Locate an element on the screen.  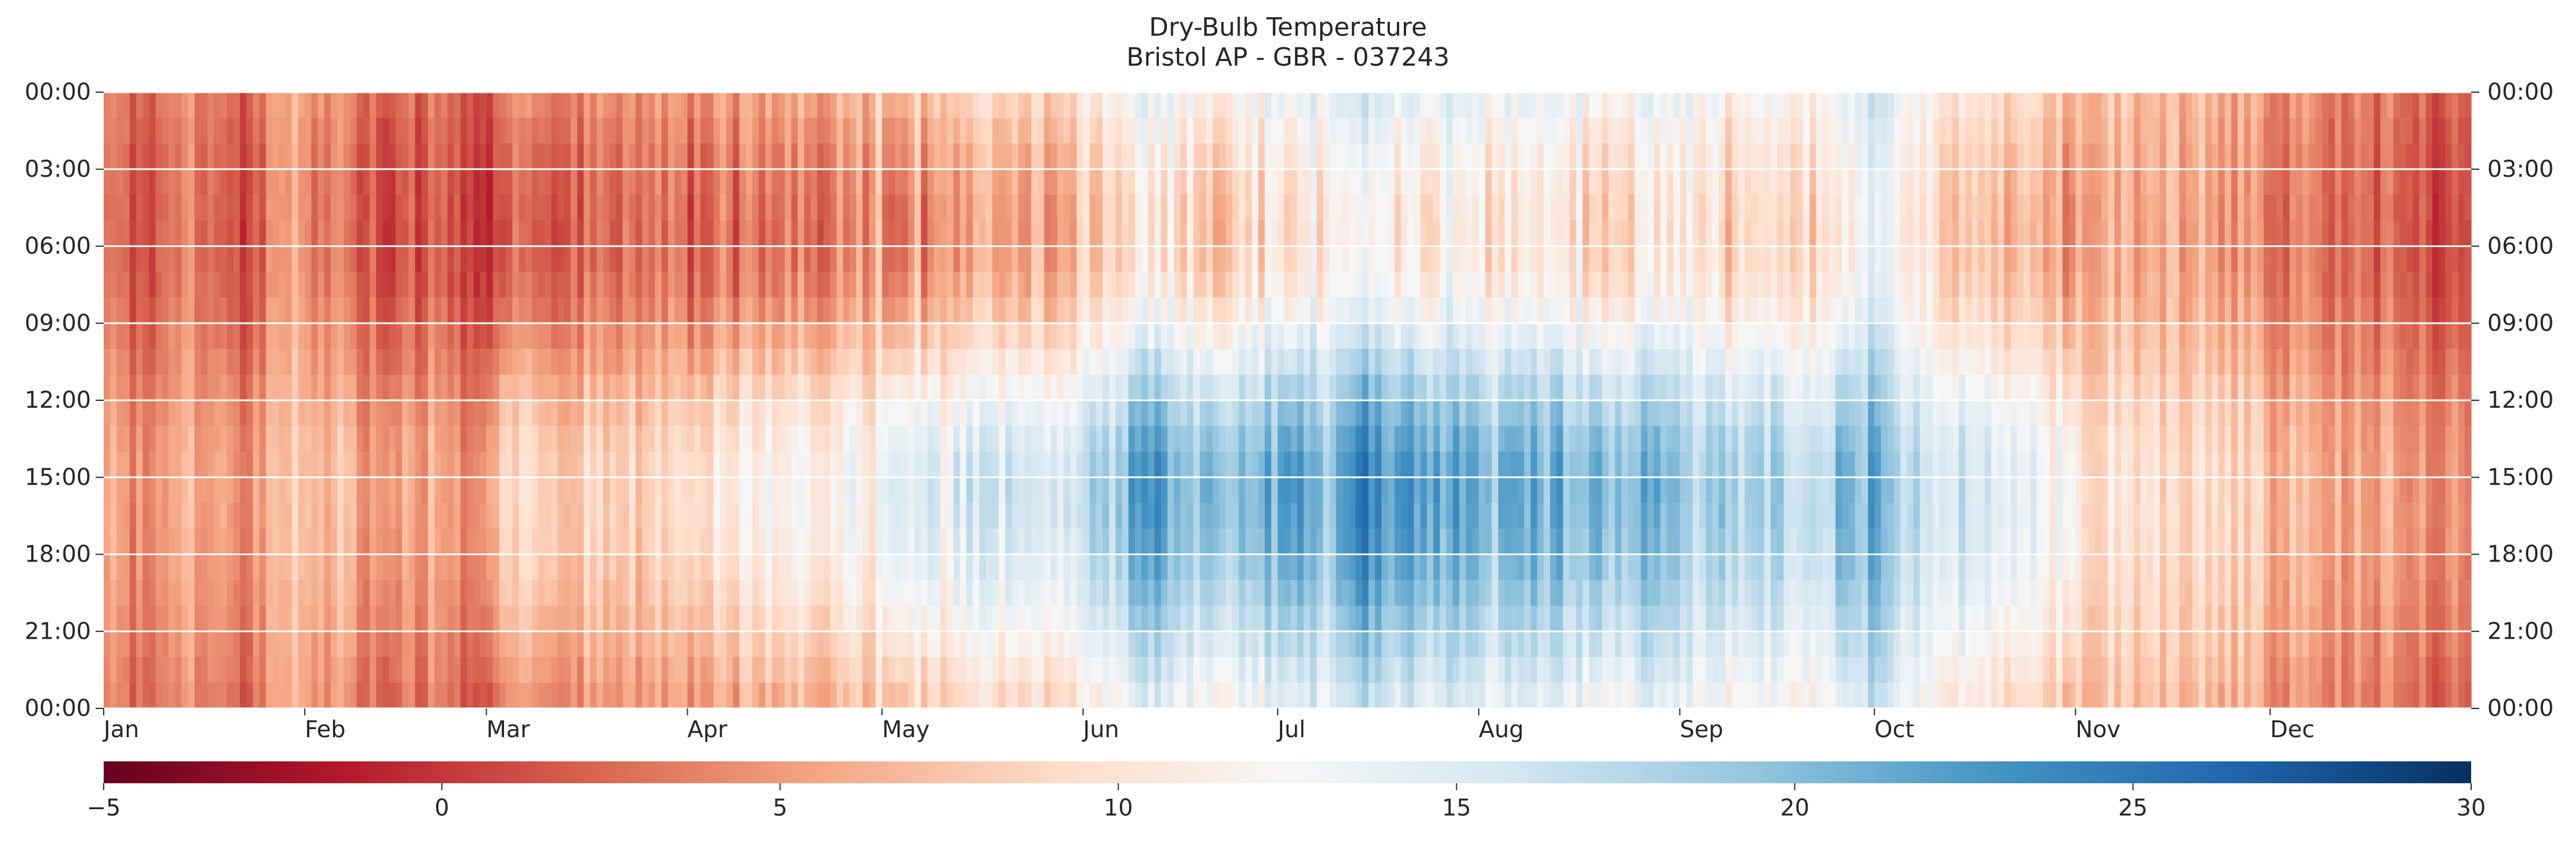
chart-title: Dry-Bulb Temperature is located at coordinates (1288, 27).